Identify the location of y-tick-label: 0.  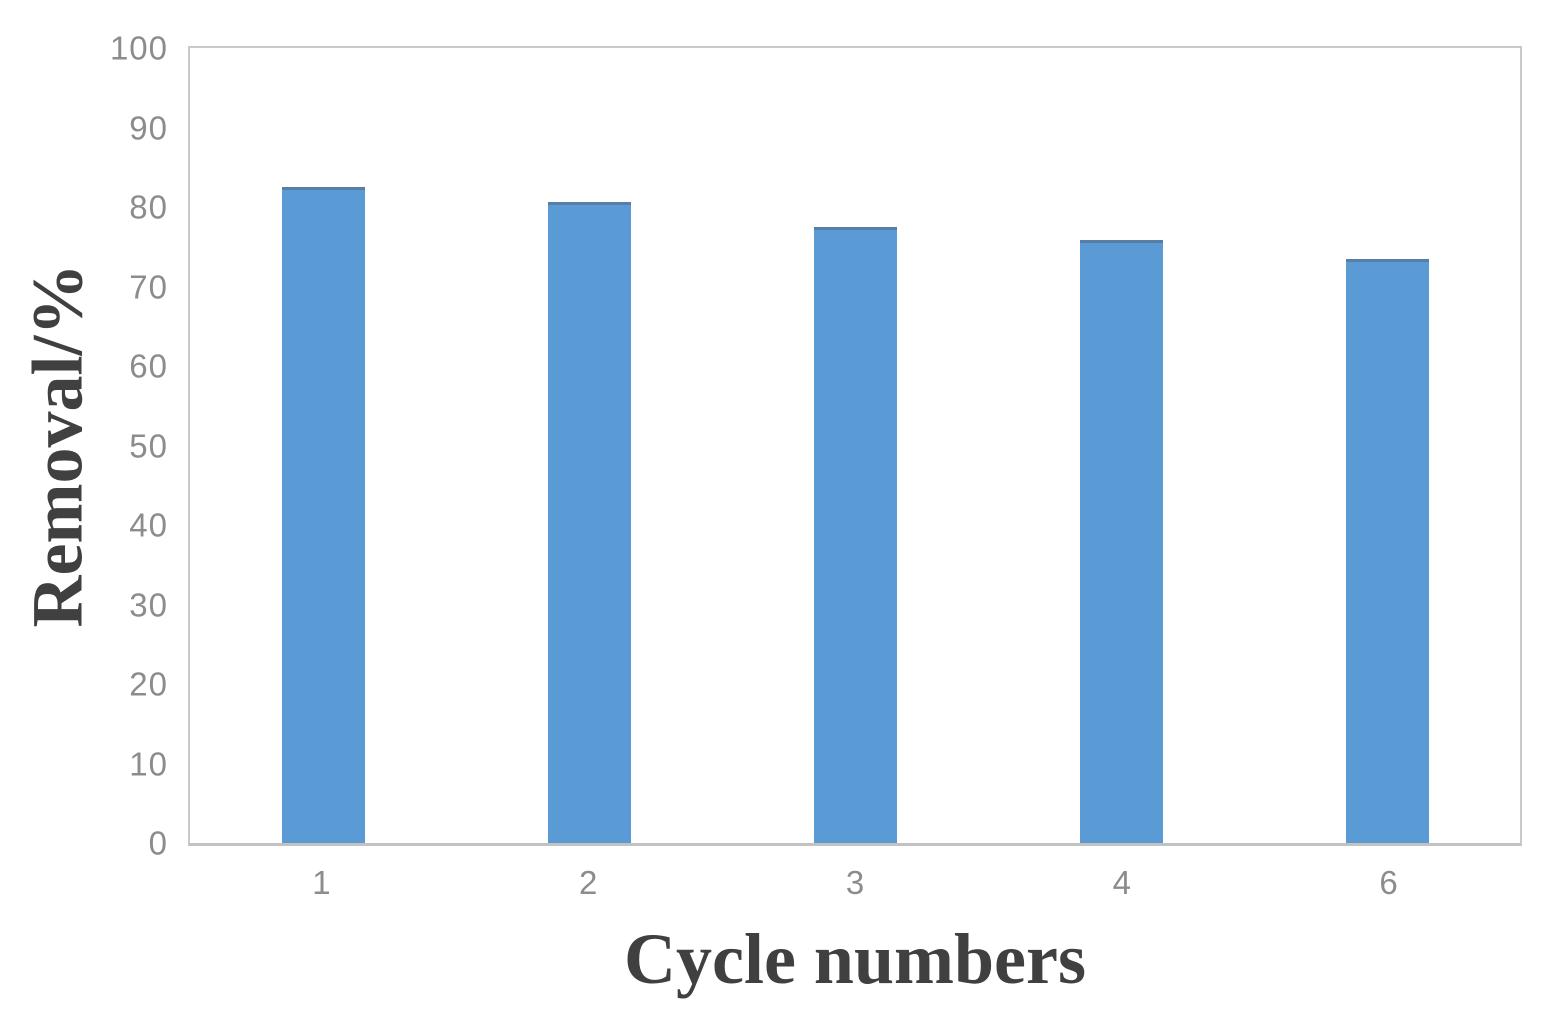
(158, 843).